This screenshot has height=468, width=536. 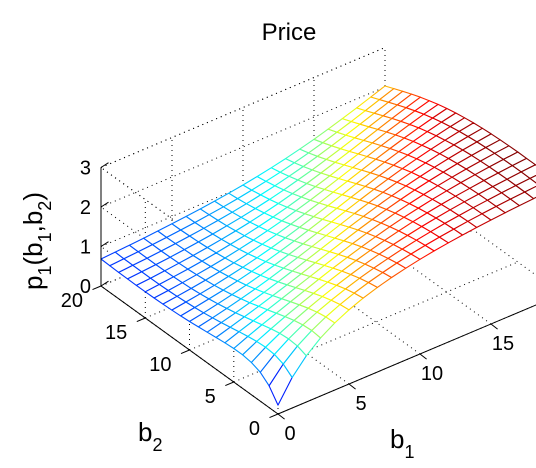 I want to click on x-axis-label: b1, so click(x=402, y=443).